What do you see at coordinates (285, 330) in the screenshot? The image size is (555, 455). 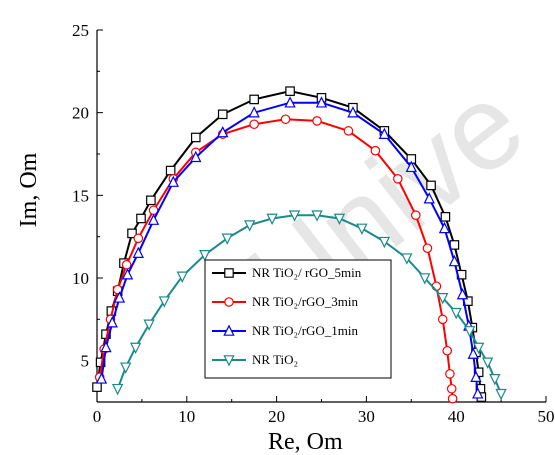 I see `legend-item: NR TiO₂/rGO_1min` at bounding box center [285, 330].